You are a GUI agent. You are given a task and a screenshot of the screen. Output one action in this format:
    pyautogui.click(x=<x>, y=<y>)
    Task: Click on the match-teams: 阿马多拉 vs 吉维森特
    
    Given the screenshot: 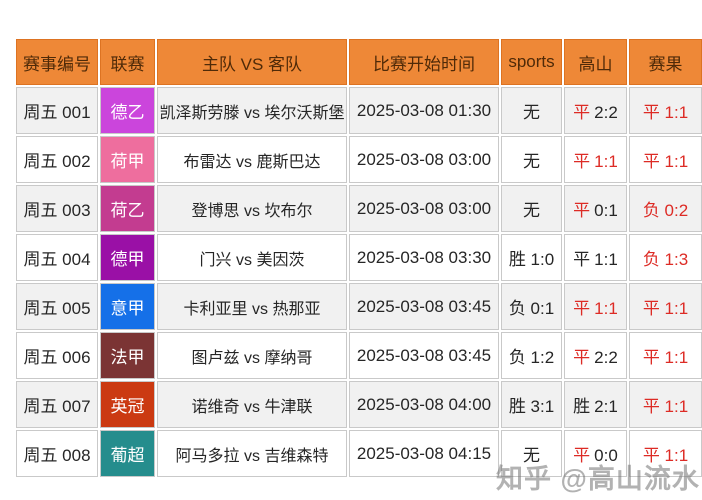 What is the action you would take?
    pyautogui.click(x=252, y=453)
    